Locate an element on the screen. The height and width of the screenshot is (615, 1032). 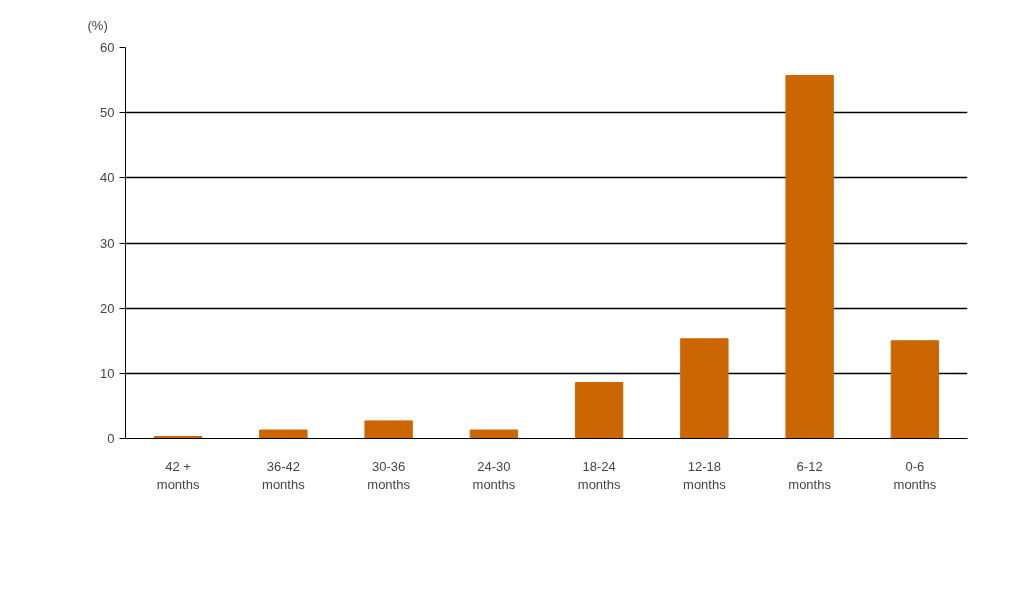
y-axis-title: (%) is located at coordinates (97, 25).